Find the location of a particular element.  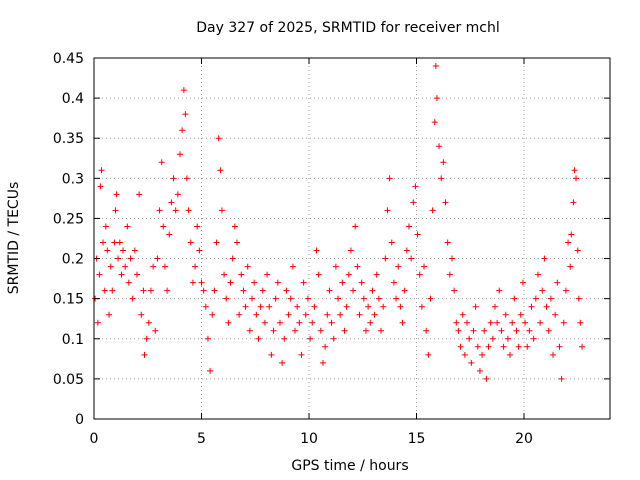

y-tick-label: 0.15 is located at coordinates (68, 300).